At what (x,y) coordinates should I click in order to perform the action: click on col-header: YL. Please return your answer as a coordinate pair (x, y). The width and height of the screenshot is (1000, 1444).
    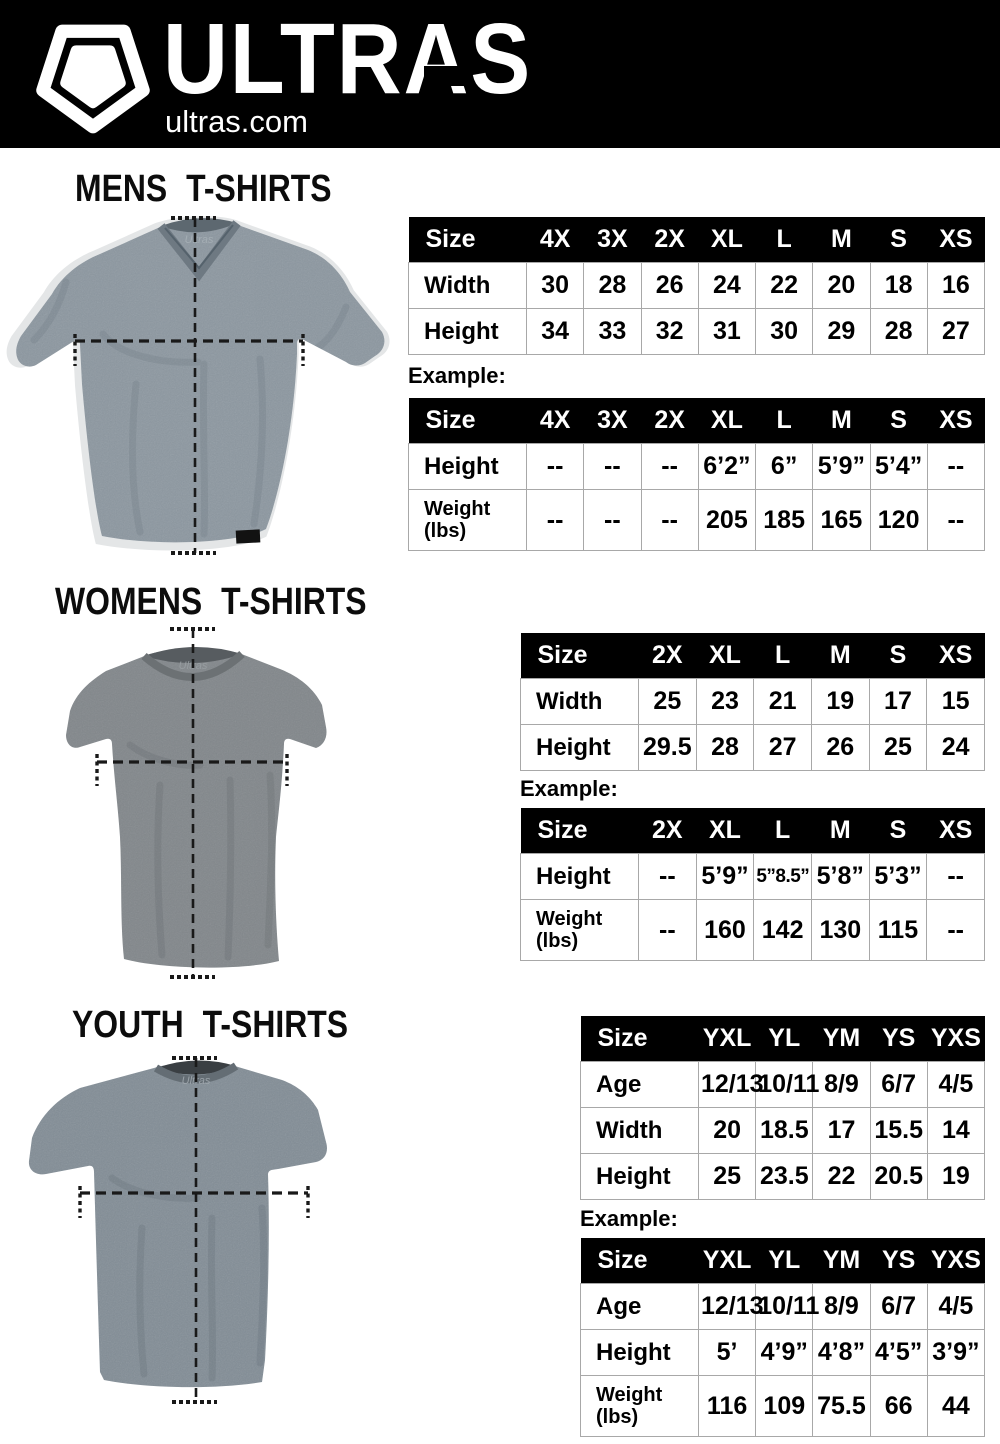
    Looking at the image, I should click on (784, 1261).